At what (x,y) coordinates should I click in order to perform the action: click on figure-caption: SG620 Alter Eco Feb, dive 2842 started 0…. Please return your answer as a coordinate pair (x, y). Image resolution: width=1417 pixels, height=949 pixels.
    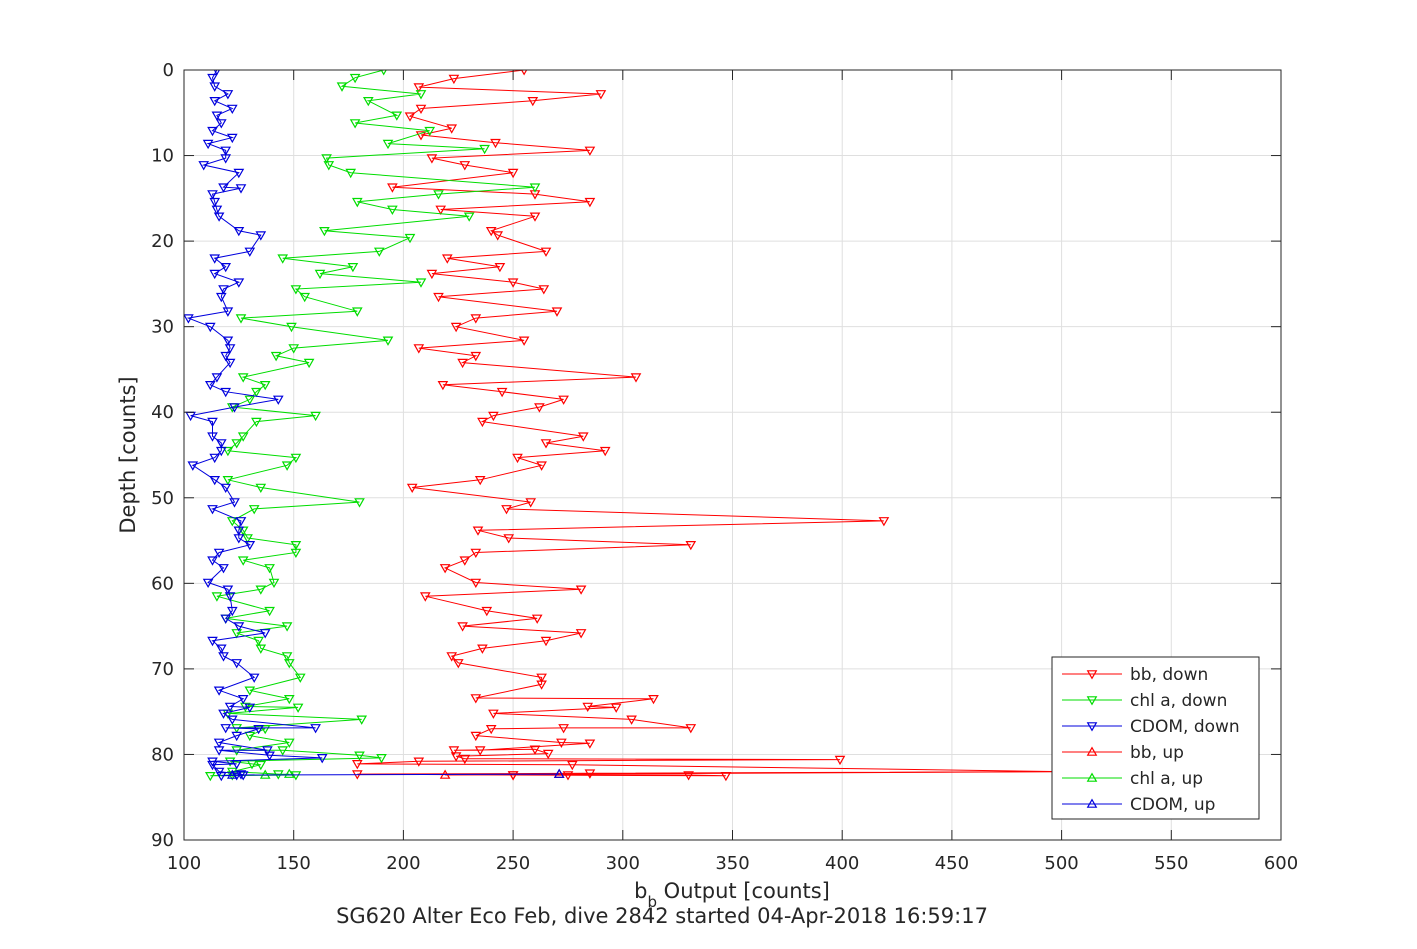
    Looking at the image, I should click on (662, 916).